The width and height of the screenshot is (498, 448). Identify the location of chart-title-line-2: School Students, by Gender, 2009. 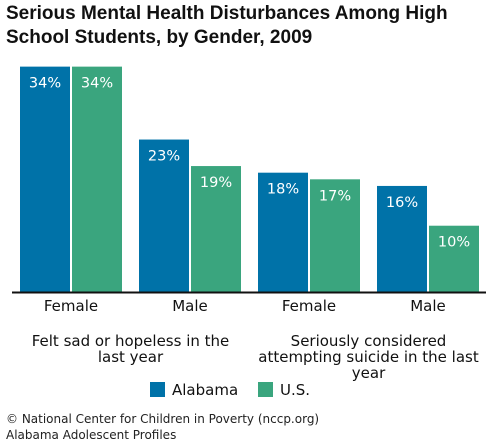
(159, 37).